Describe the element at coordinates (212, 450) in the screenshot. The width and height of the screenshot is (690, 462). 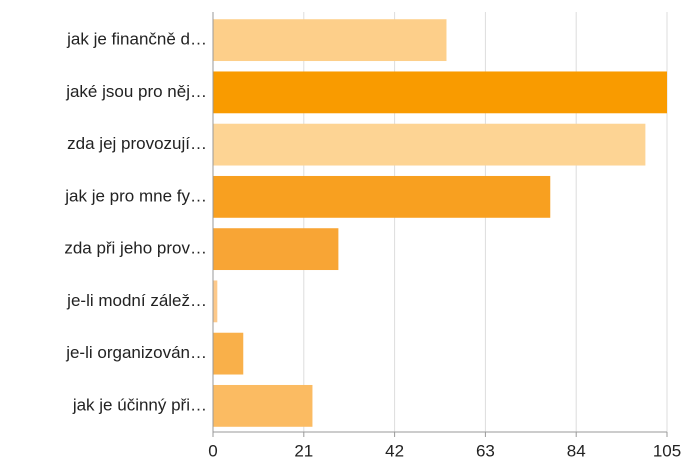
I see `x-tick-label: 0` at that location.